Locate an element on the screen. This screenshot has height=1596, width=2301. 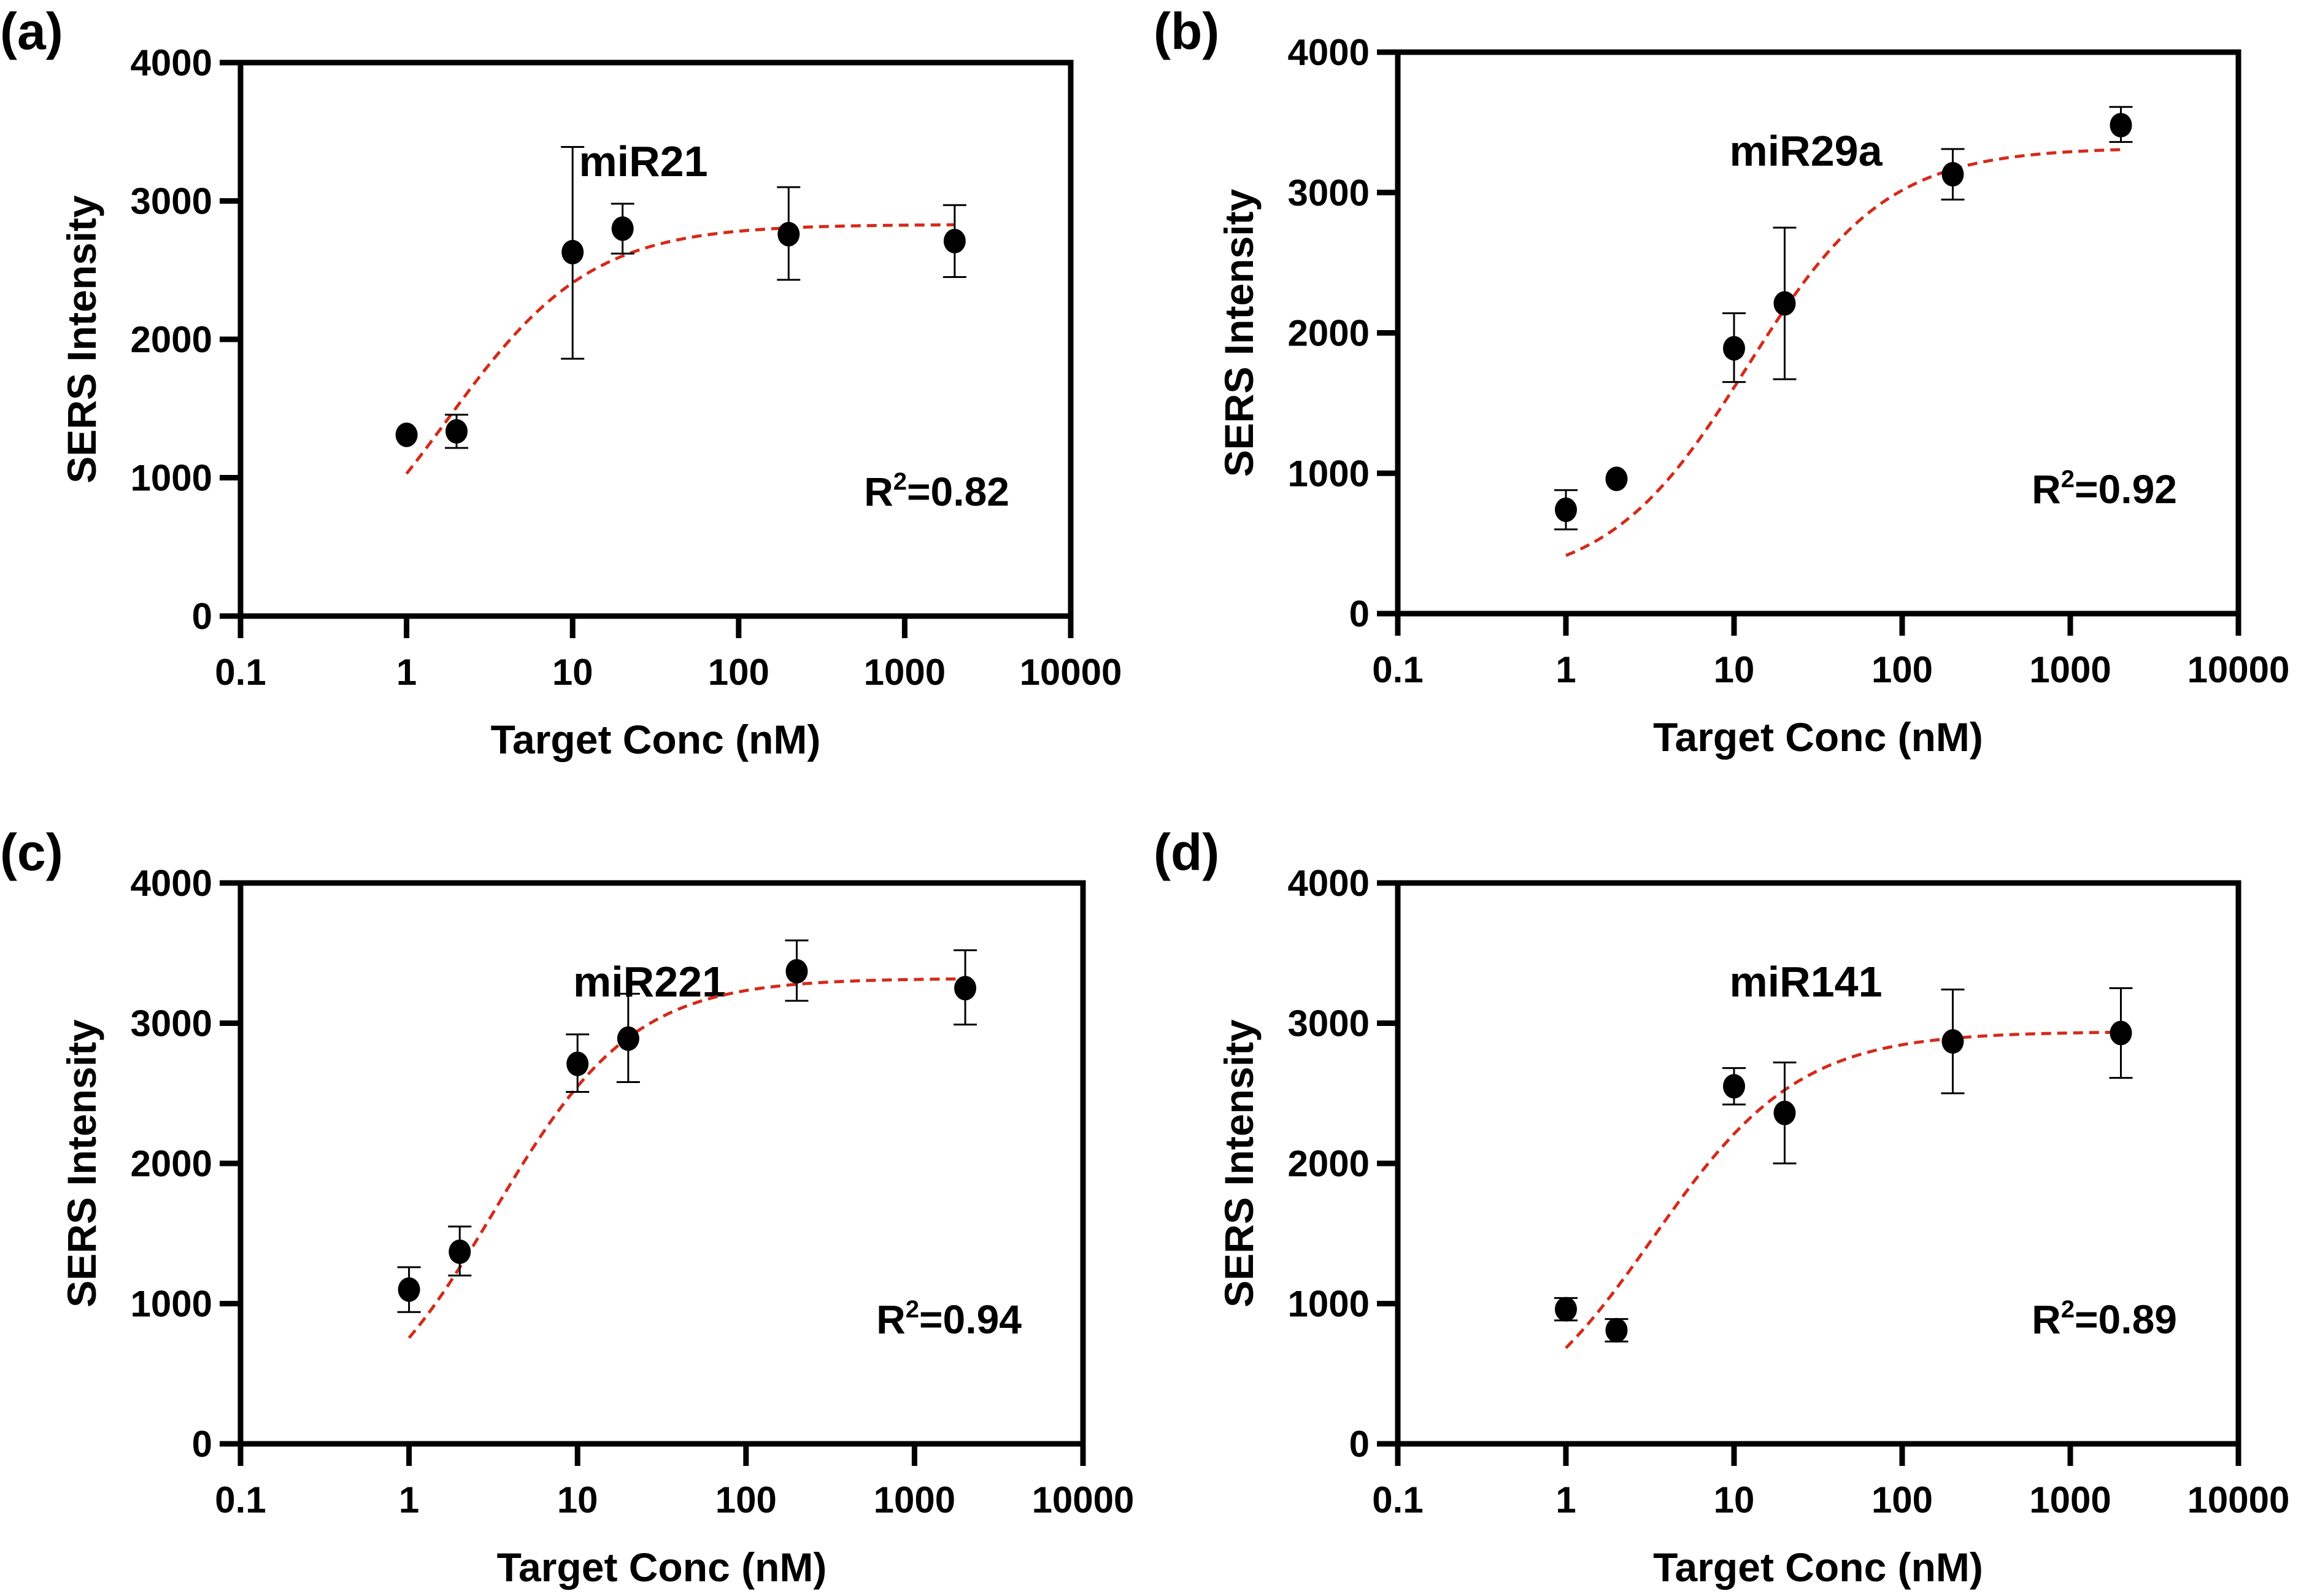
series-title: miR29a is located at coordinates (1806, 151).